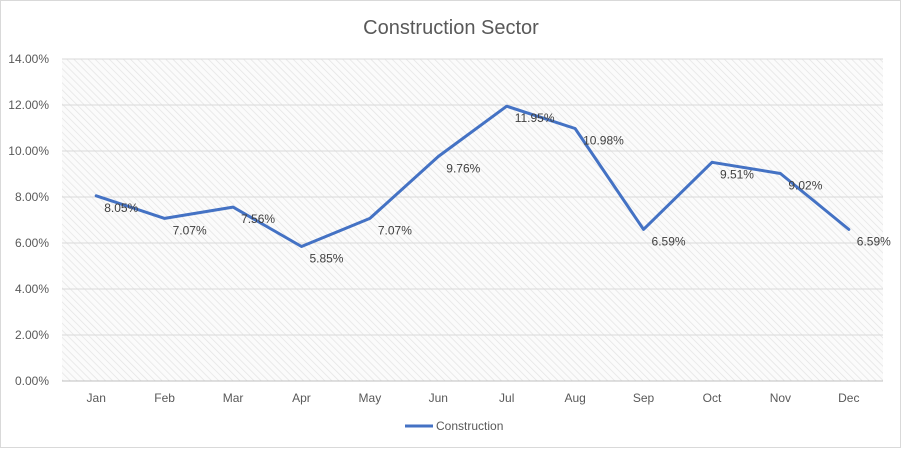 The width and height of the screenshot is (901, 449). I want to click on x-tick-label: Jun, so click(438, 398).